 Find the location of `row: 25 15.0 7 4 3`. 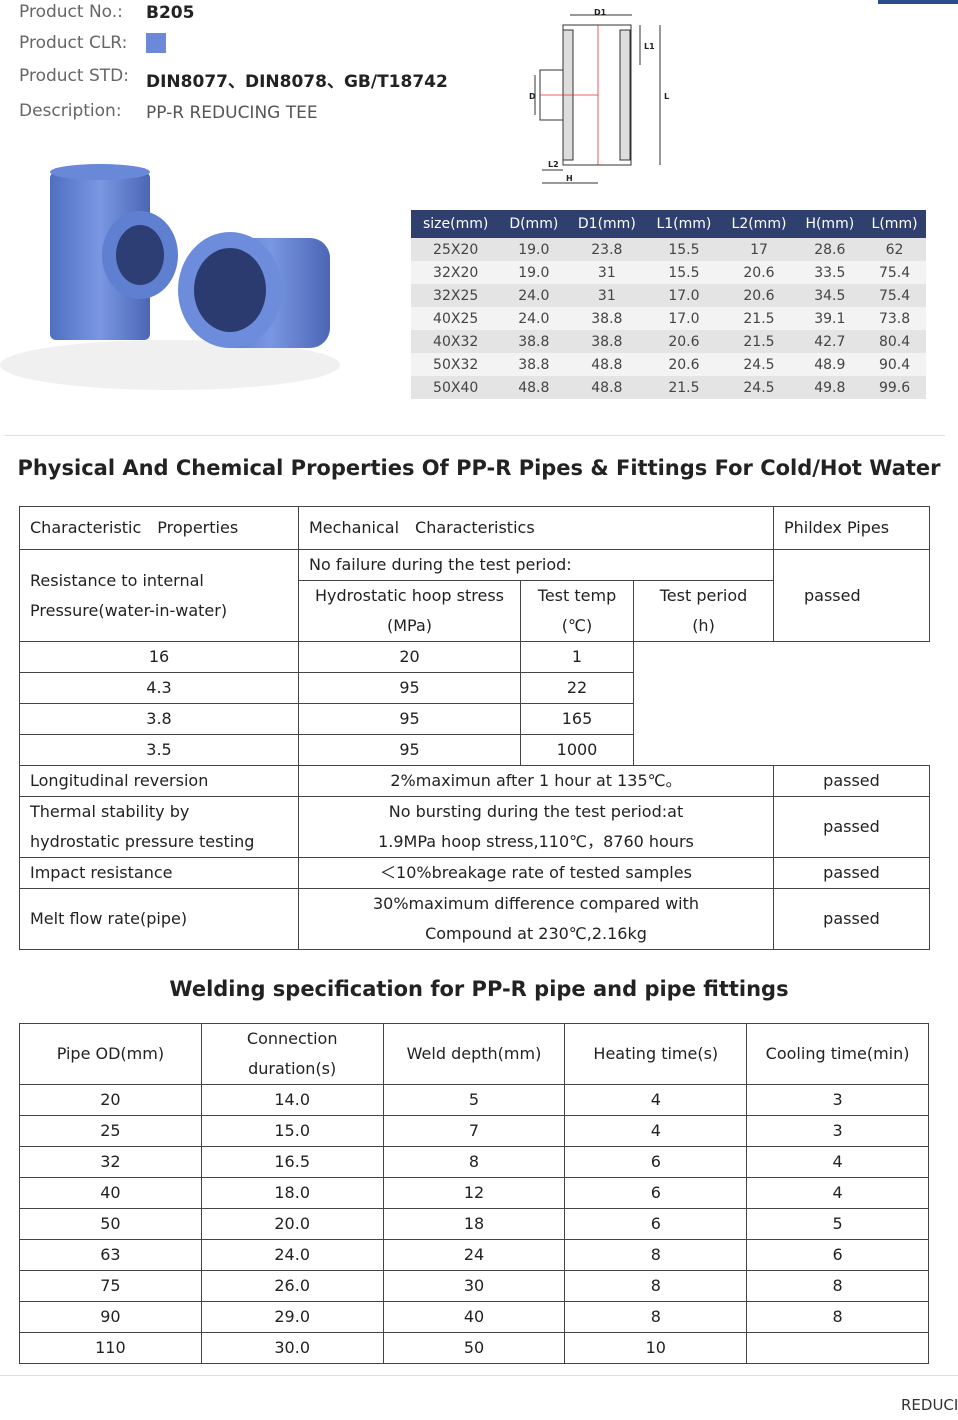

row: 25 15.0 7 4 3 is located at coordinates (474, 1131).